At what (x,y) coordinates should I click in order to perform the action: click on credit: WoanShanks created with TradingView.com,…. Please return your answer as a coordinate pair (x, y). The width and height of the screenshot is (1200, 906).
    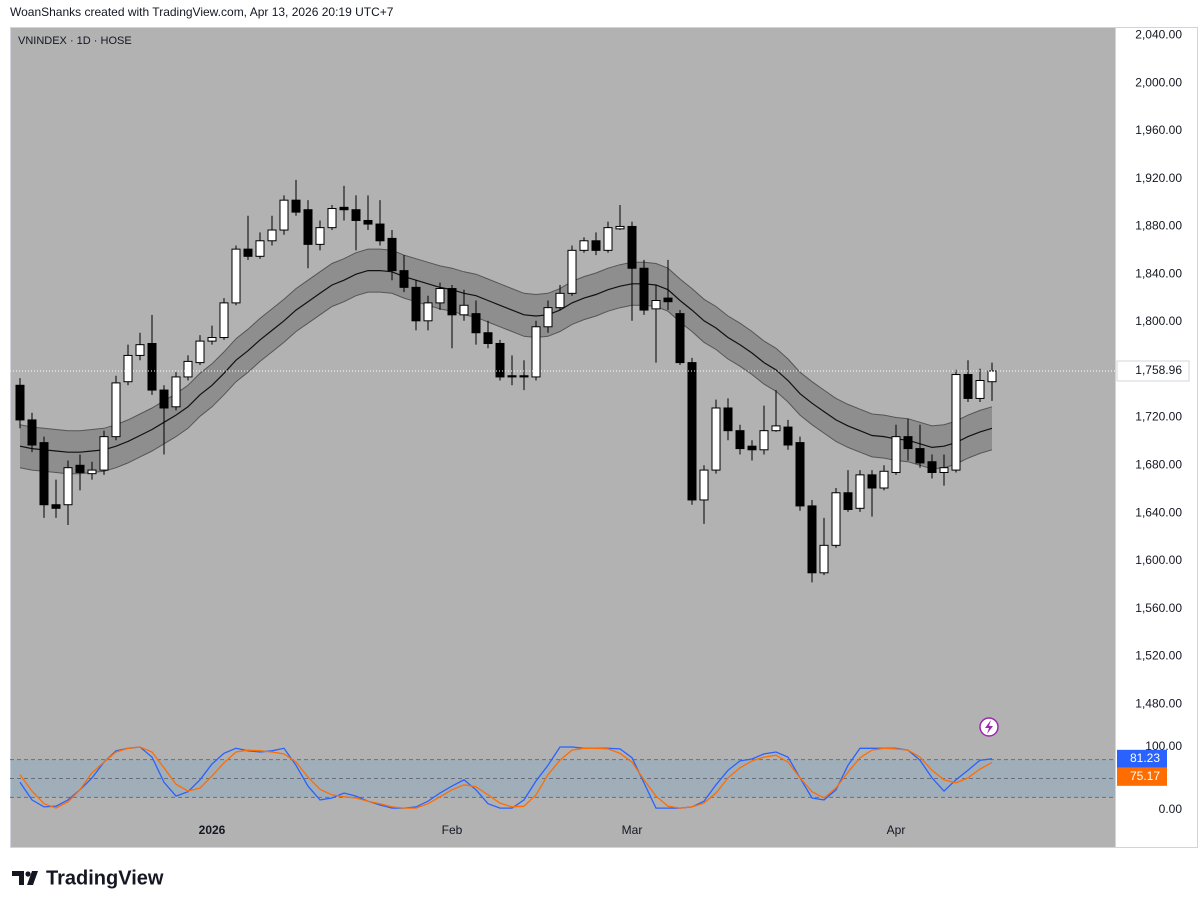
    Looking at the image, I should click on (202, 12).